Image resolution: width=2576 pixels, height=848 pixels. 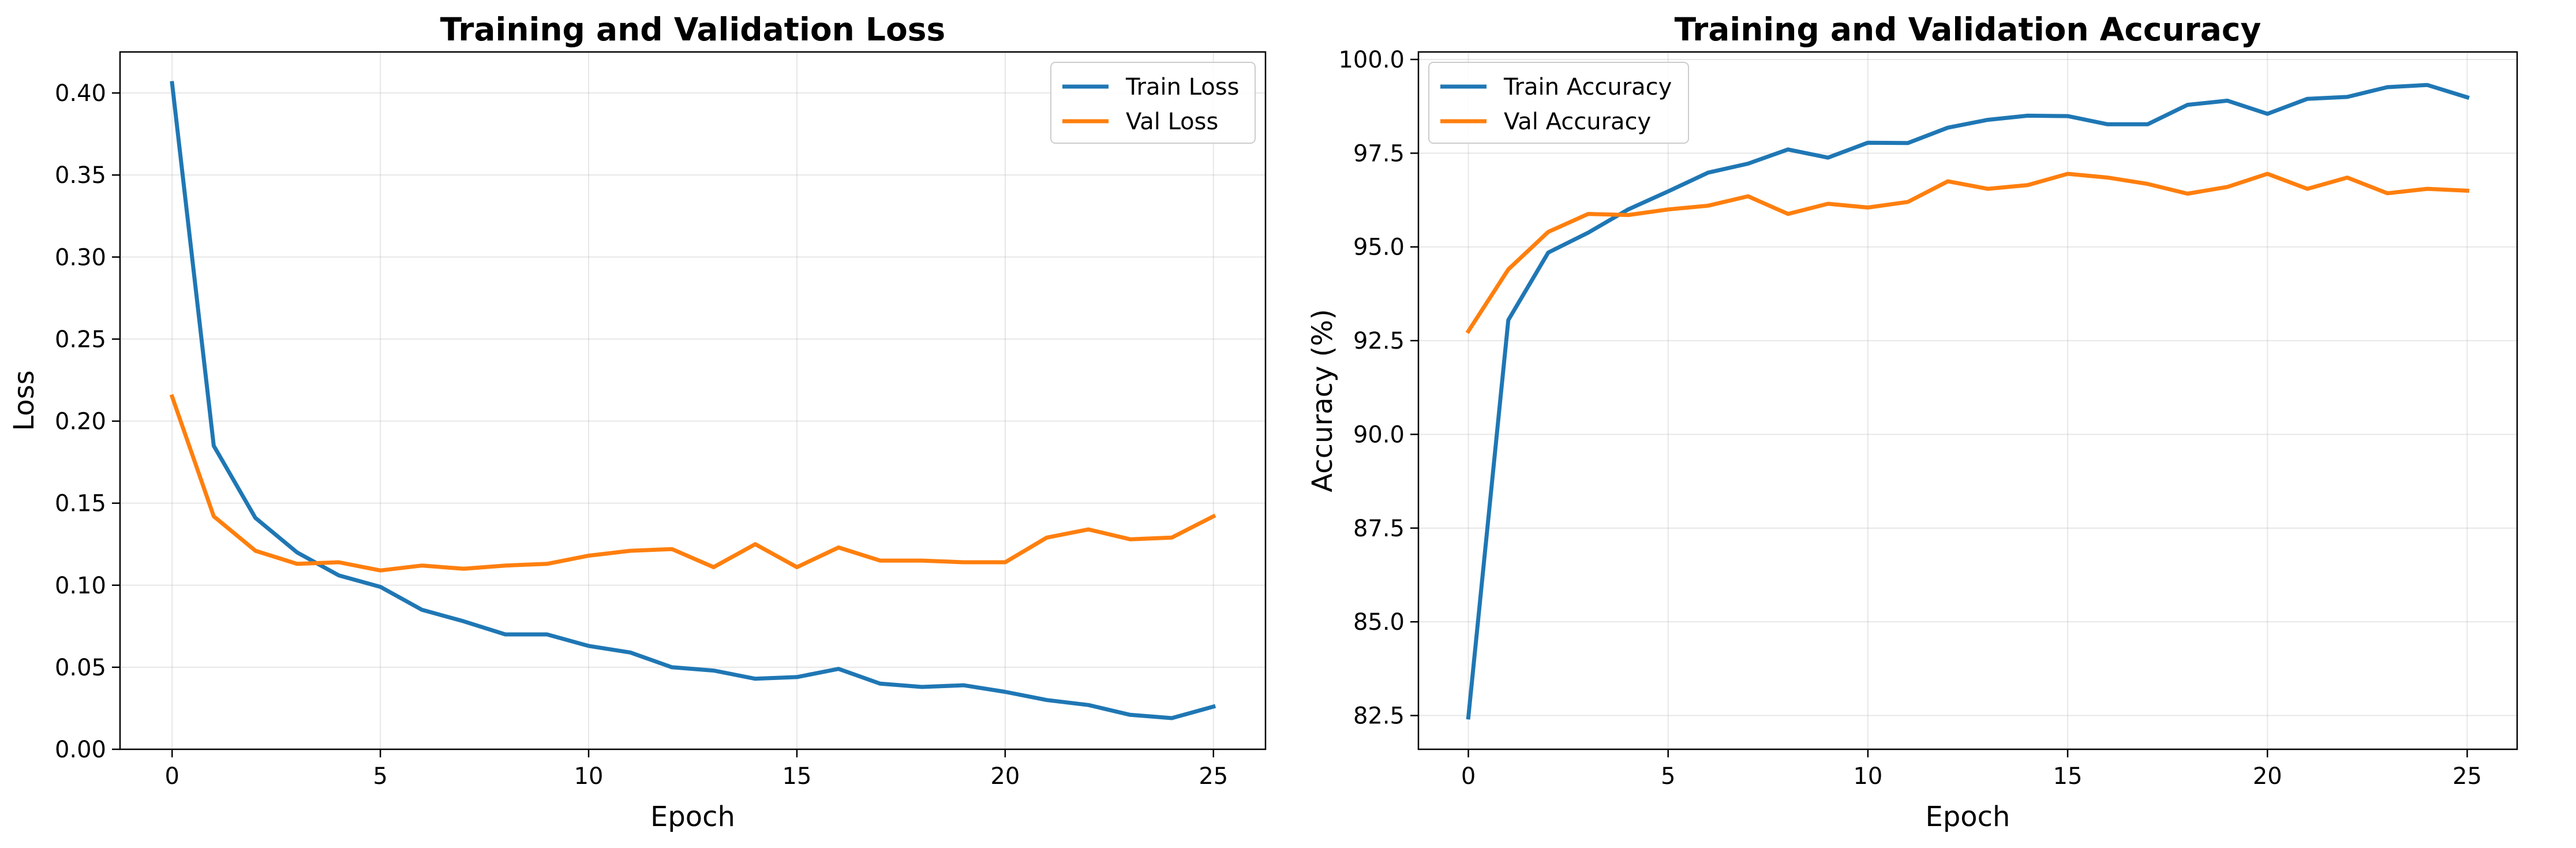 What do you see at coordinates (1379, 248) in the screenshot?
I see `accuracy-y-tick-label: 95.0` at bounding box center [1379, 248].